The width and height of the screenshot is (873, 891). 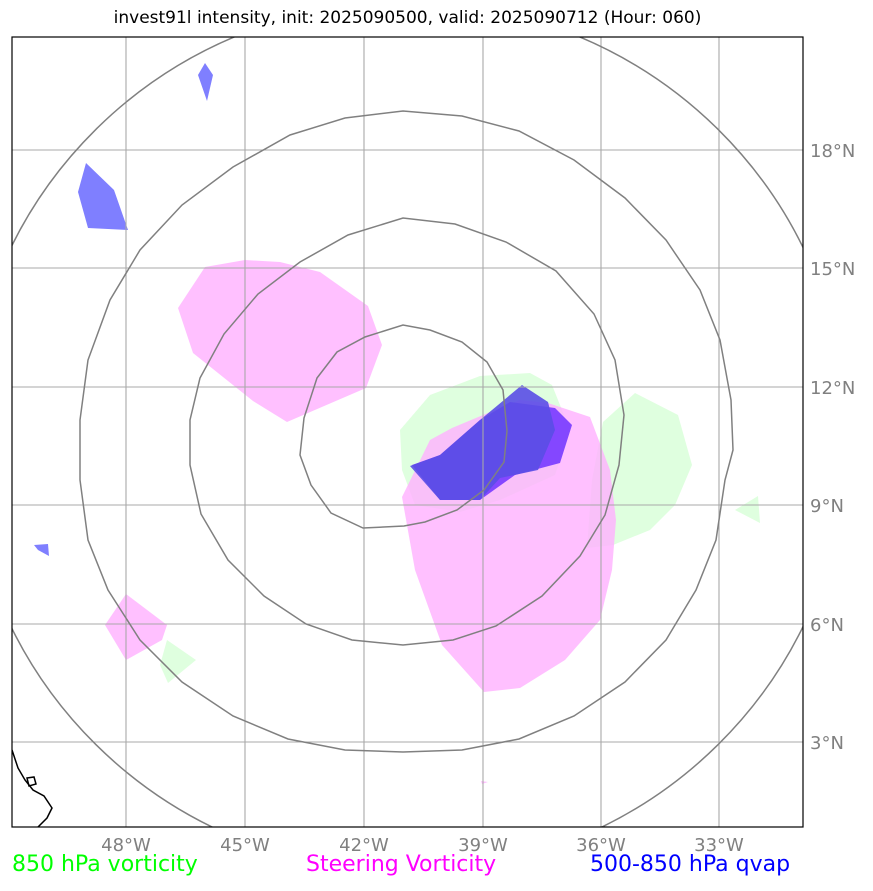 What do you see at coordinates (832, 151) in the screenshot?
I see `lat-label-18n: 18°N` at bounding box center [832, 151].